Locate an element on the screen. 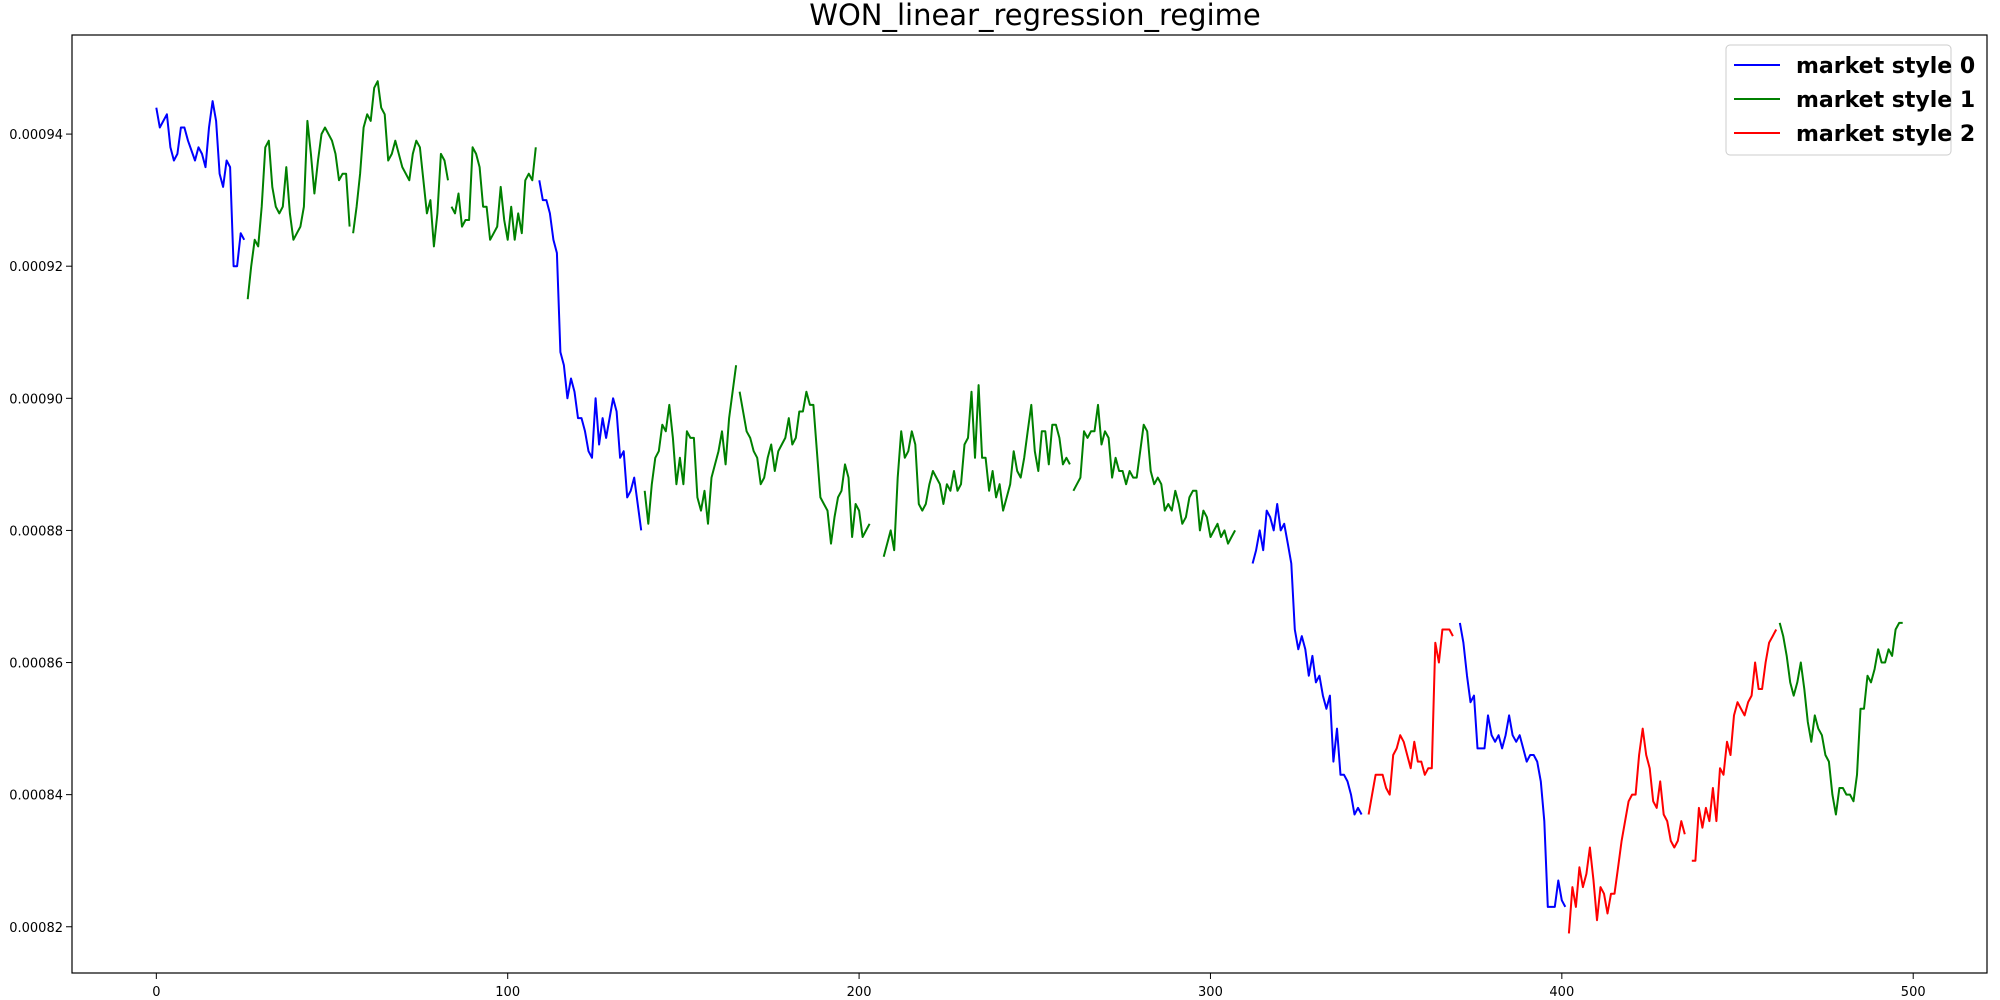 The height and width of the screenshot is (1000, 2000). legend-label-0: market style 0 is located at coordinates (1885, 66).